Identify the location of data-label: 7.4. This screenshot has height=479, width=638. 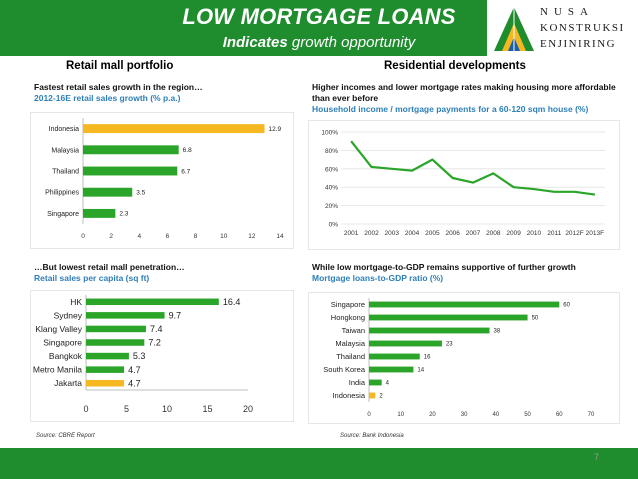
(156, 329).